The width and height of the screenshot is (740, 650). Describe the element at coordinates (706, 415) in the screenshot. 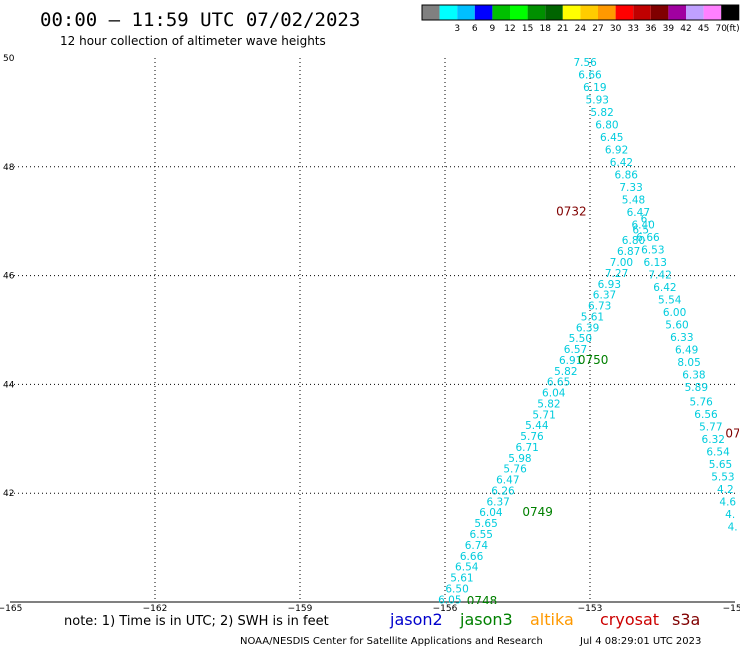

I see `swh-point-label: 6.56` at that location.